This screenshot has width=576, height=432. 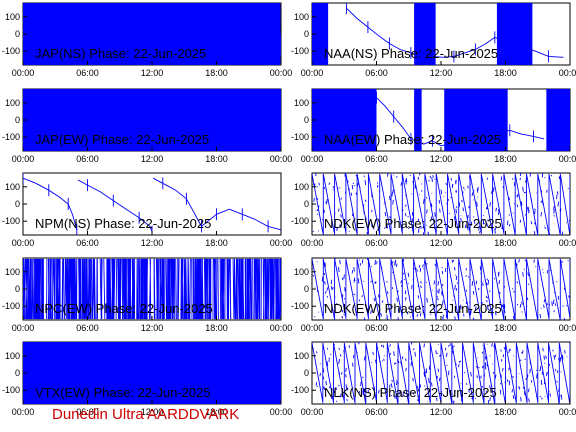 I want to click on panel-frame, so click(x=441, y=289).